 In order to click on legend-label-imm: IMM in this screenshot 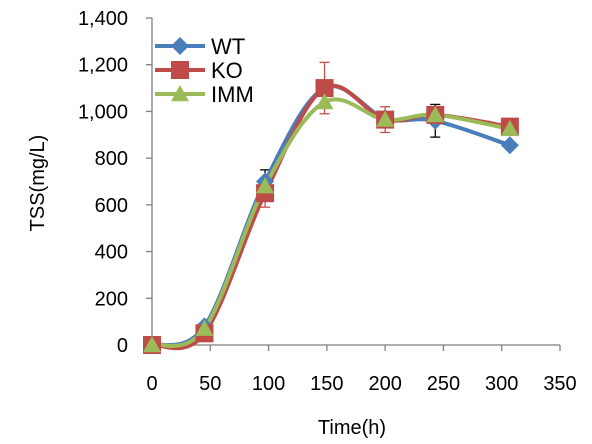, I will do `click(232, 94)`.